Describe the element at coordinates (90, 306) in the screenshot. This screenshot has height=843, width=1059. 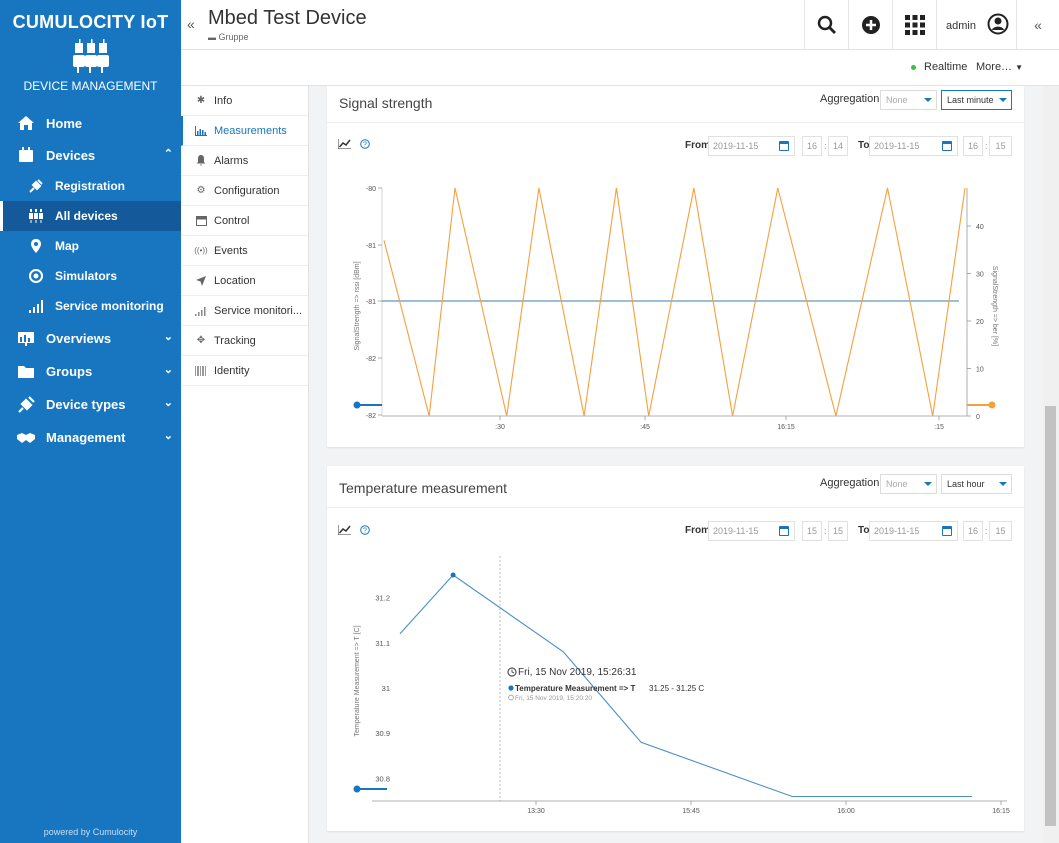
I see `nav-service-monitoring: Service monitoring` at that location.